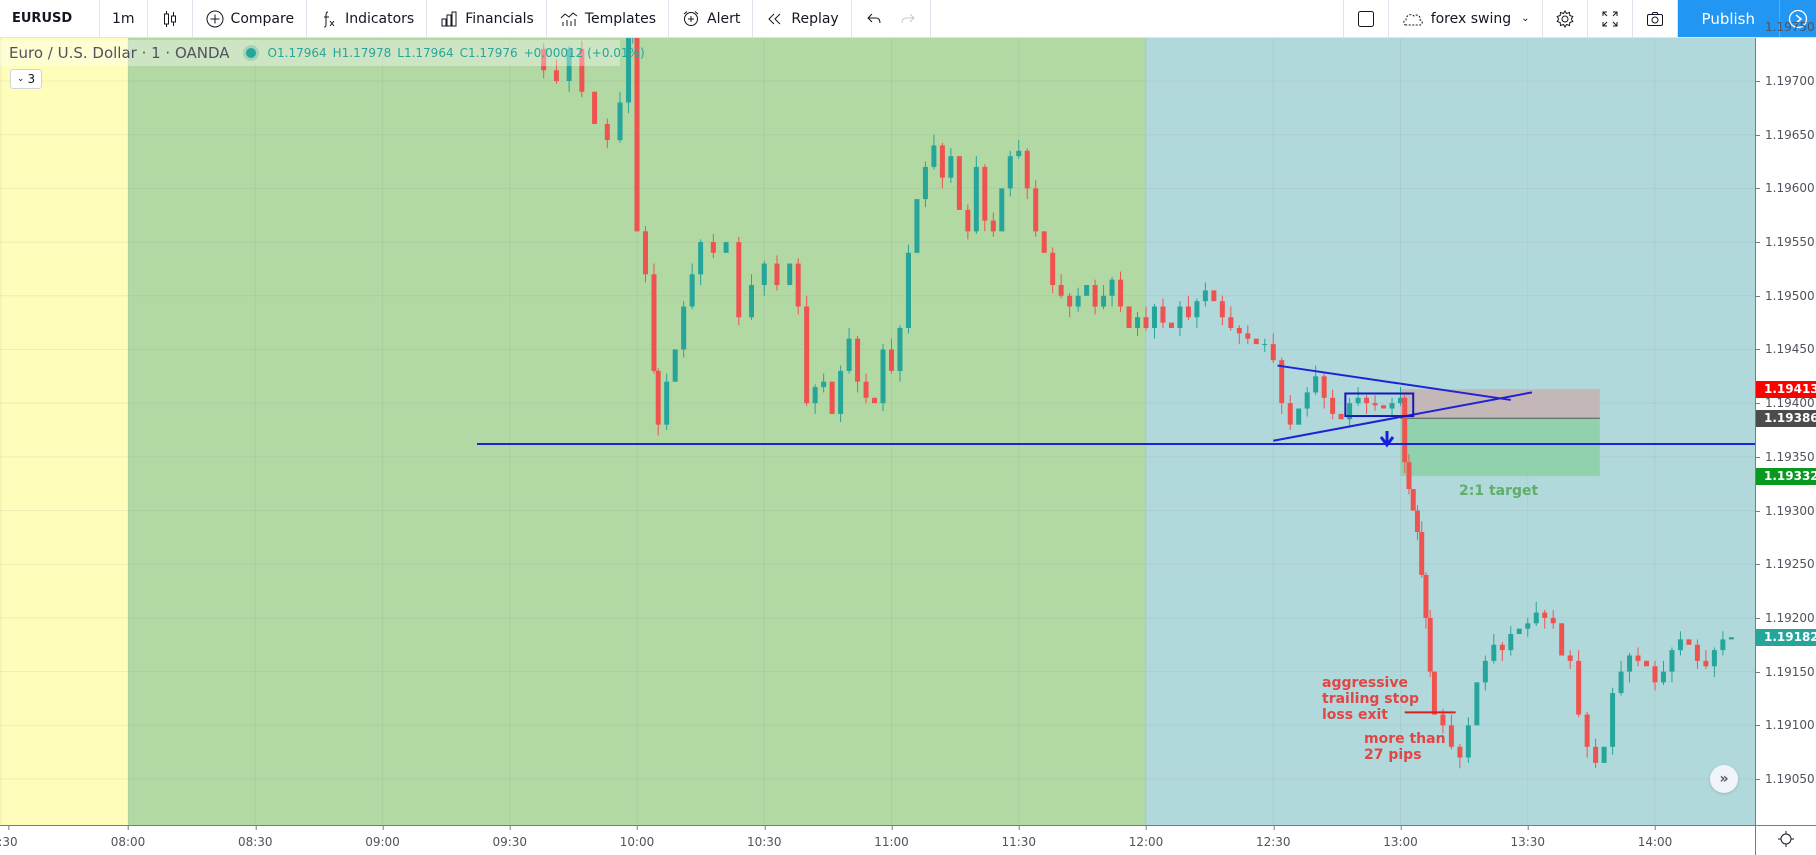 The image size is (1816, 855). I want to click on scroll-to-realtime-button: », so click(1724, 779).